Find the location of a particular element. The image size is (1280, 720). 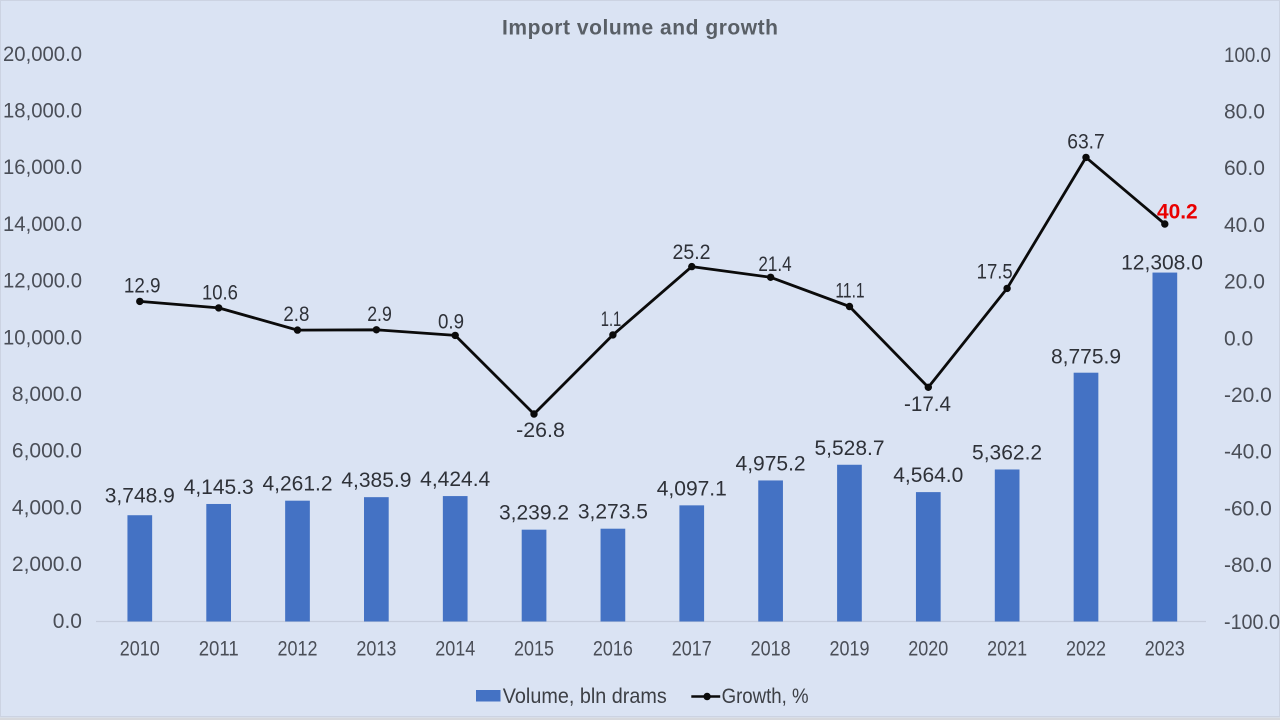

svg-text: Volume, bln drams is located at coordinates (585, 696).